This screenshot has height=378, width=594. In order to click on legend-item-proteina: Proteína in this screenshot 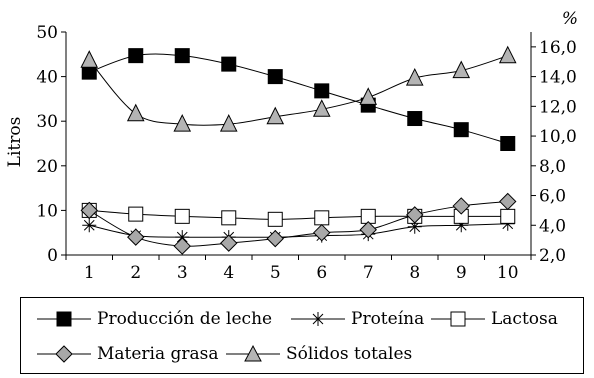, I will do `click(357, 319)`.